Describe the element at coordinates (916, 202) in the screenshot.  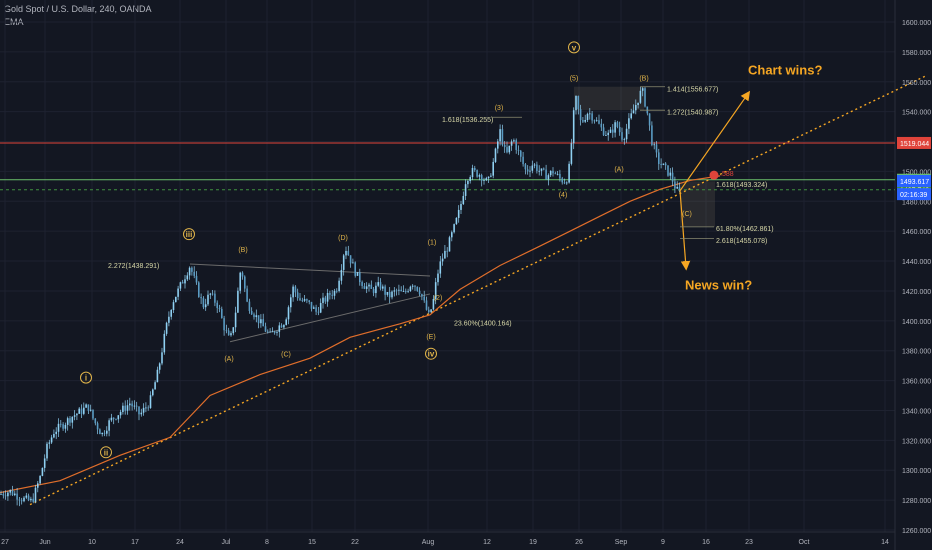
I see `price-tick: 1480.000` at that location.